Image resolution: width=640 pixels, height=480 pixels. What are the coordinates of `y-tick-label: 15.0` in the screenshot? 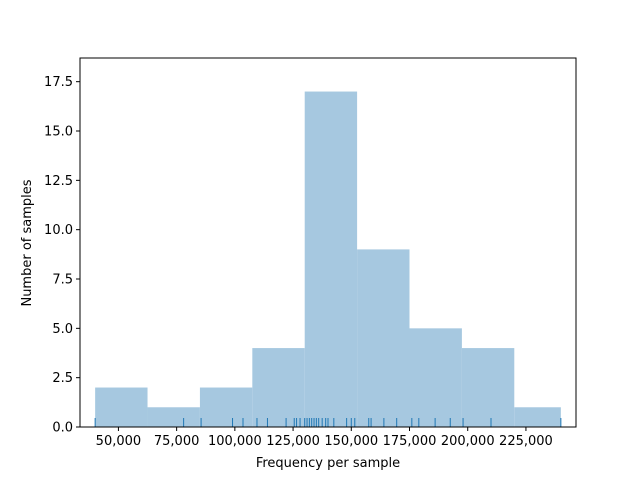 It's located at (58, 132).